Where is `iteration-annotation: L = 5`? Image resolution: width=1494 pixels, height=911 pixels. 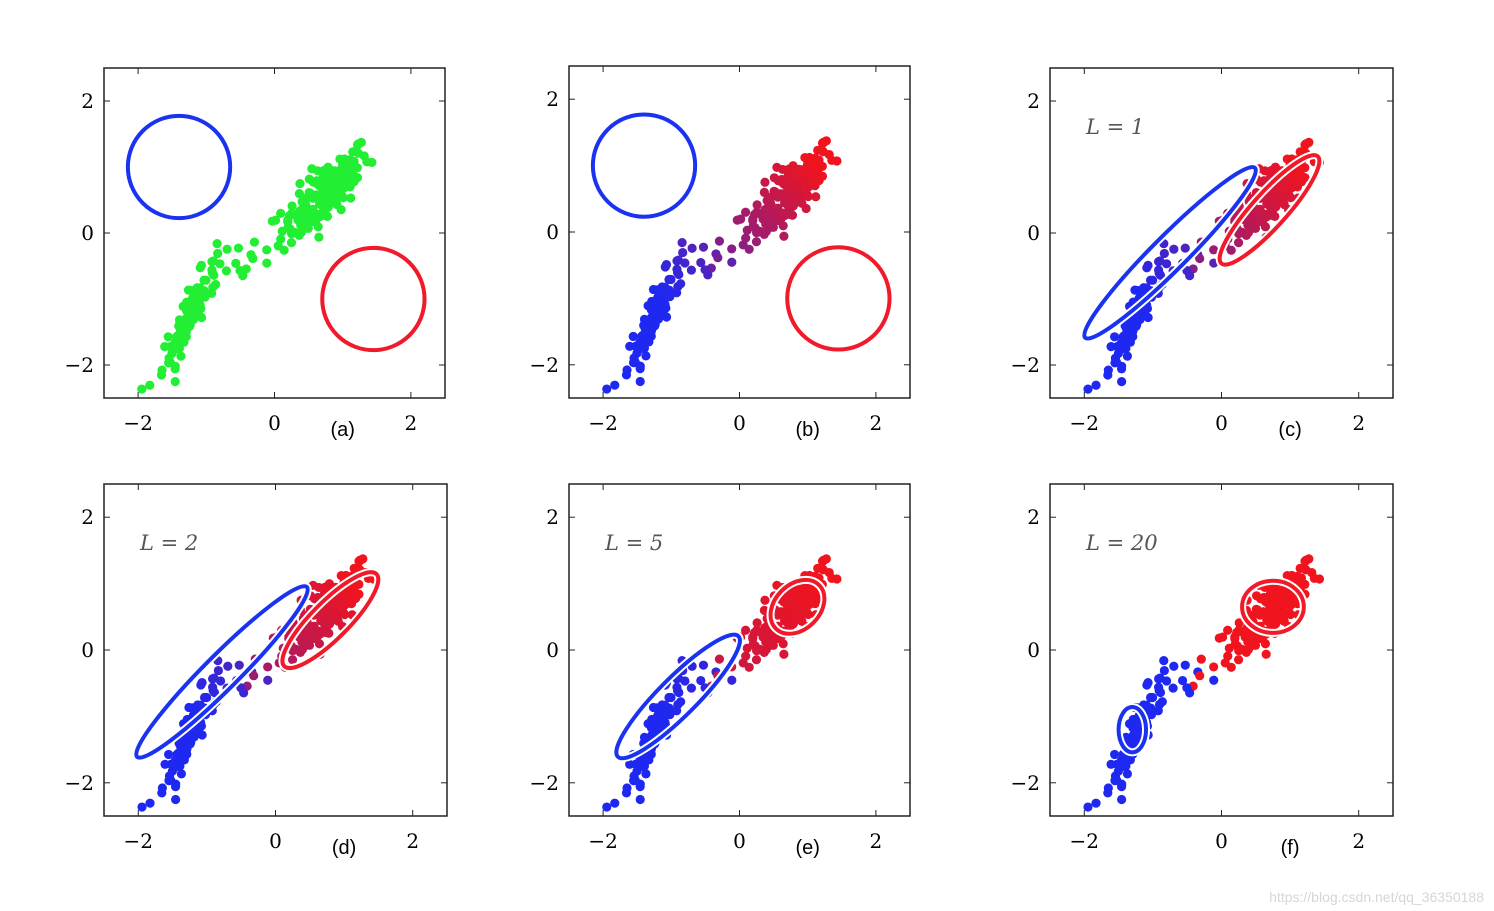
iteration-annotation: L = 5 is located at coordinates (633, 543).